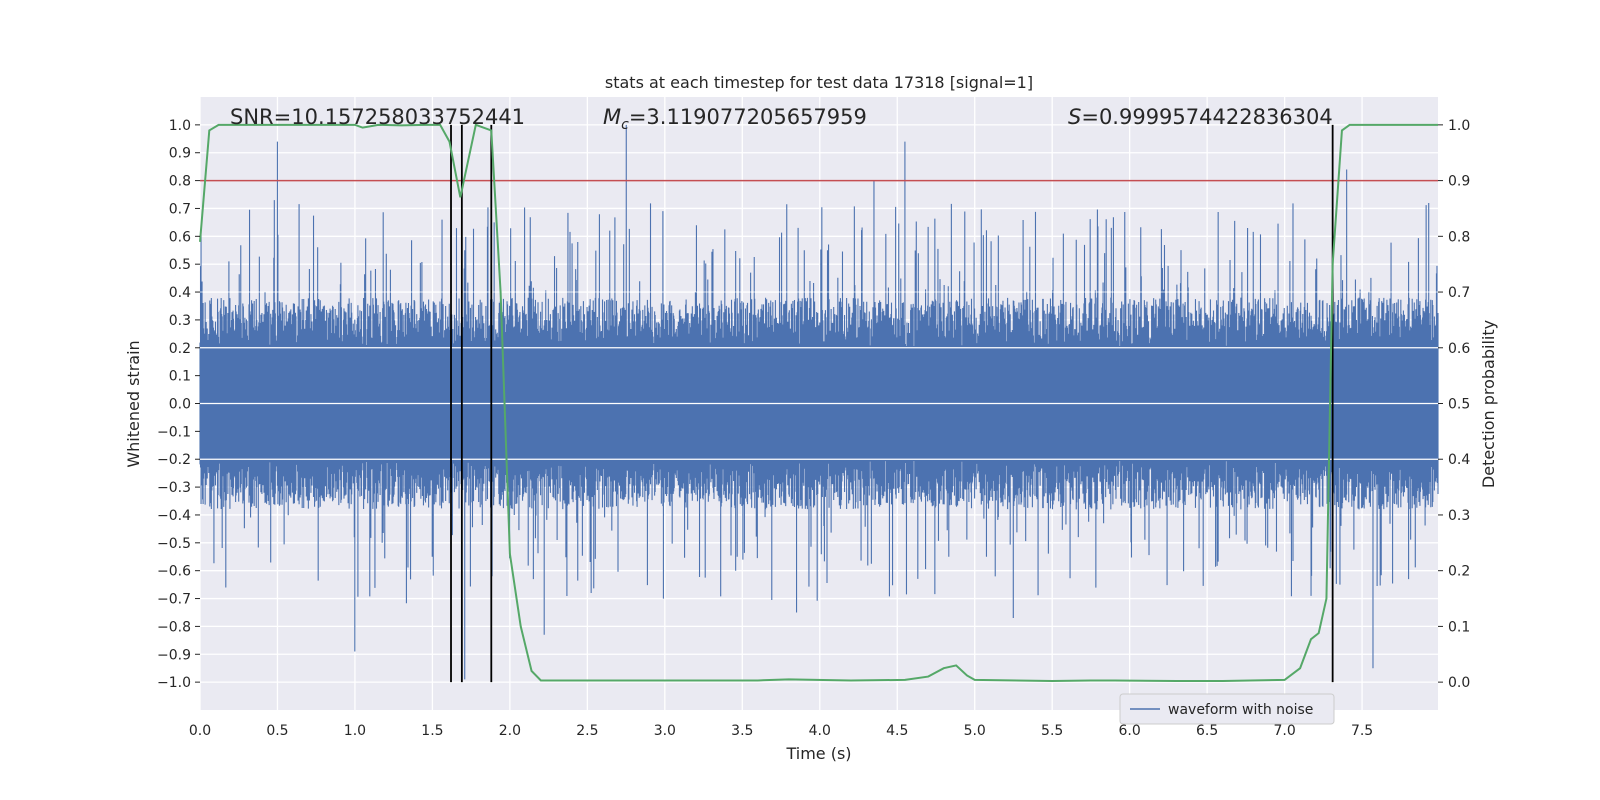 The width and height of the screenshot is (1600, 800). Describe the element at coordinates (180, 405) in the screenshot. I see `y-tick-label: 0.0` at that location.